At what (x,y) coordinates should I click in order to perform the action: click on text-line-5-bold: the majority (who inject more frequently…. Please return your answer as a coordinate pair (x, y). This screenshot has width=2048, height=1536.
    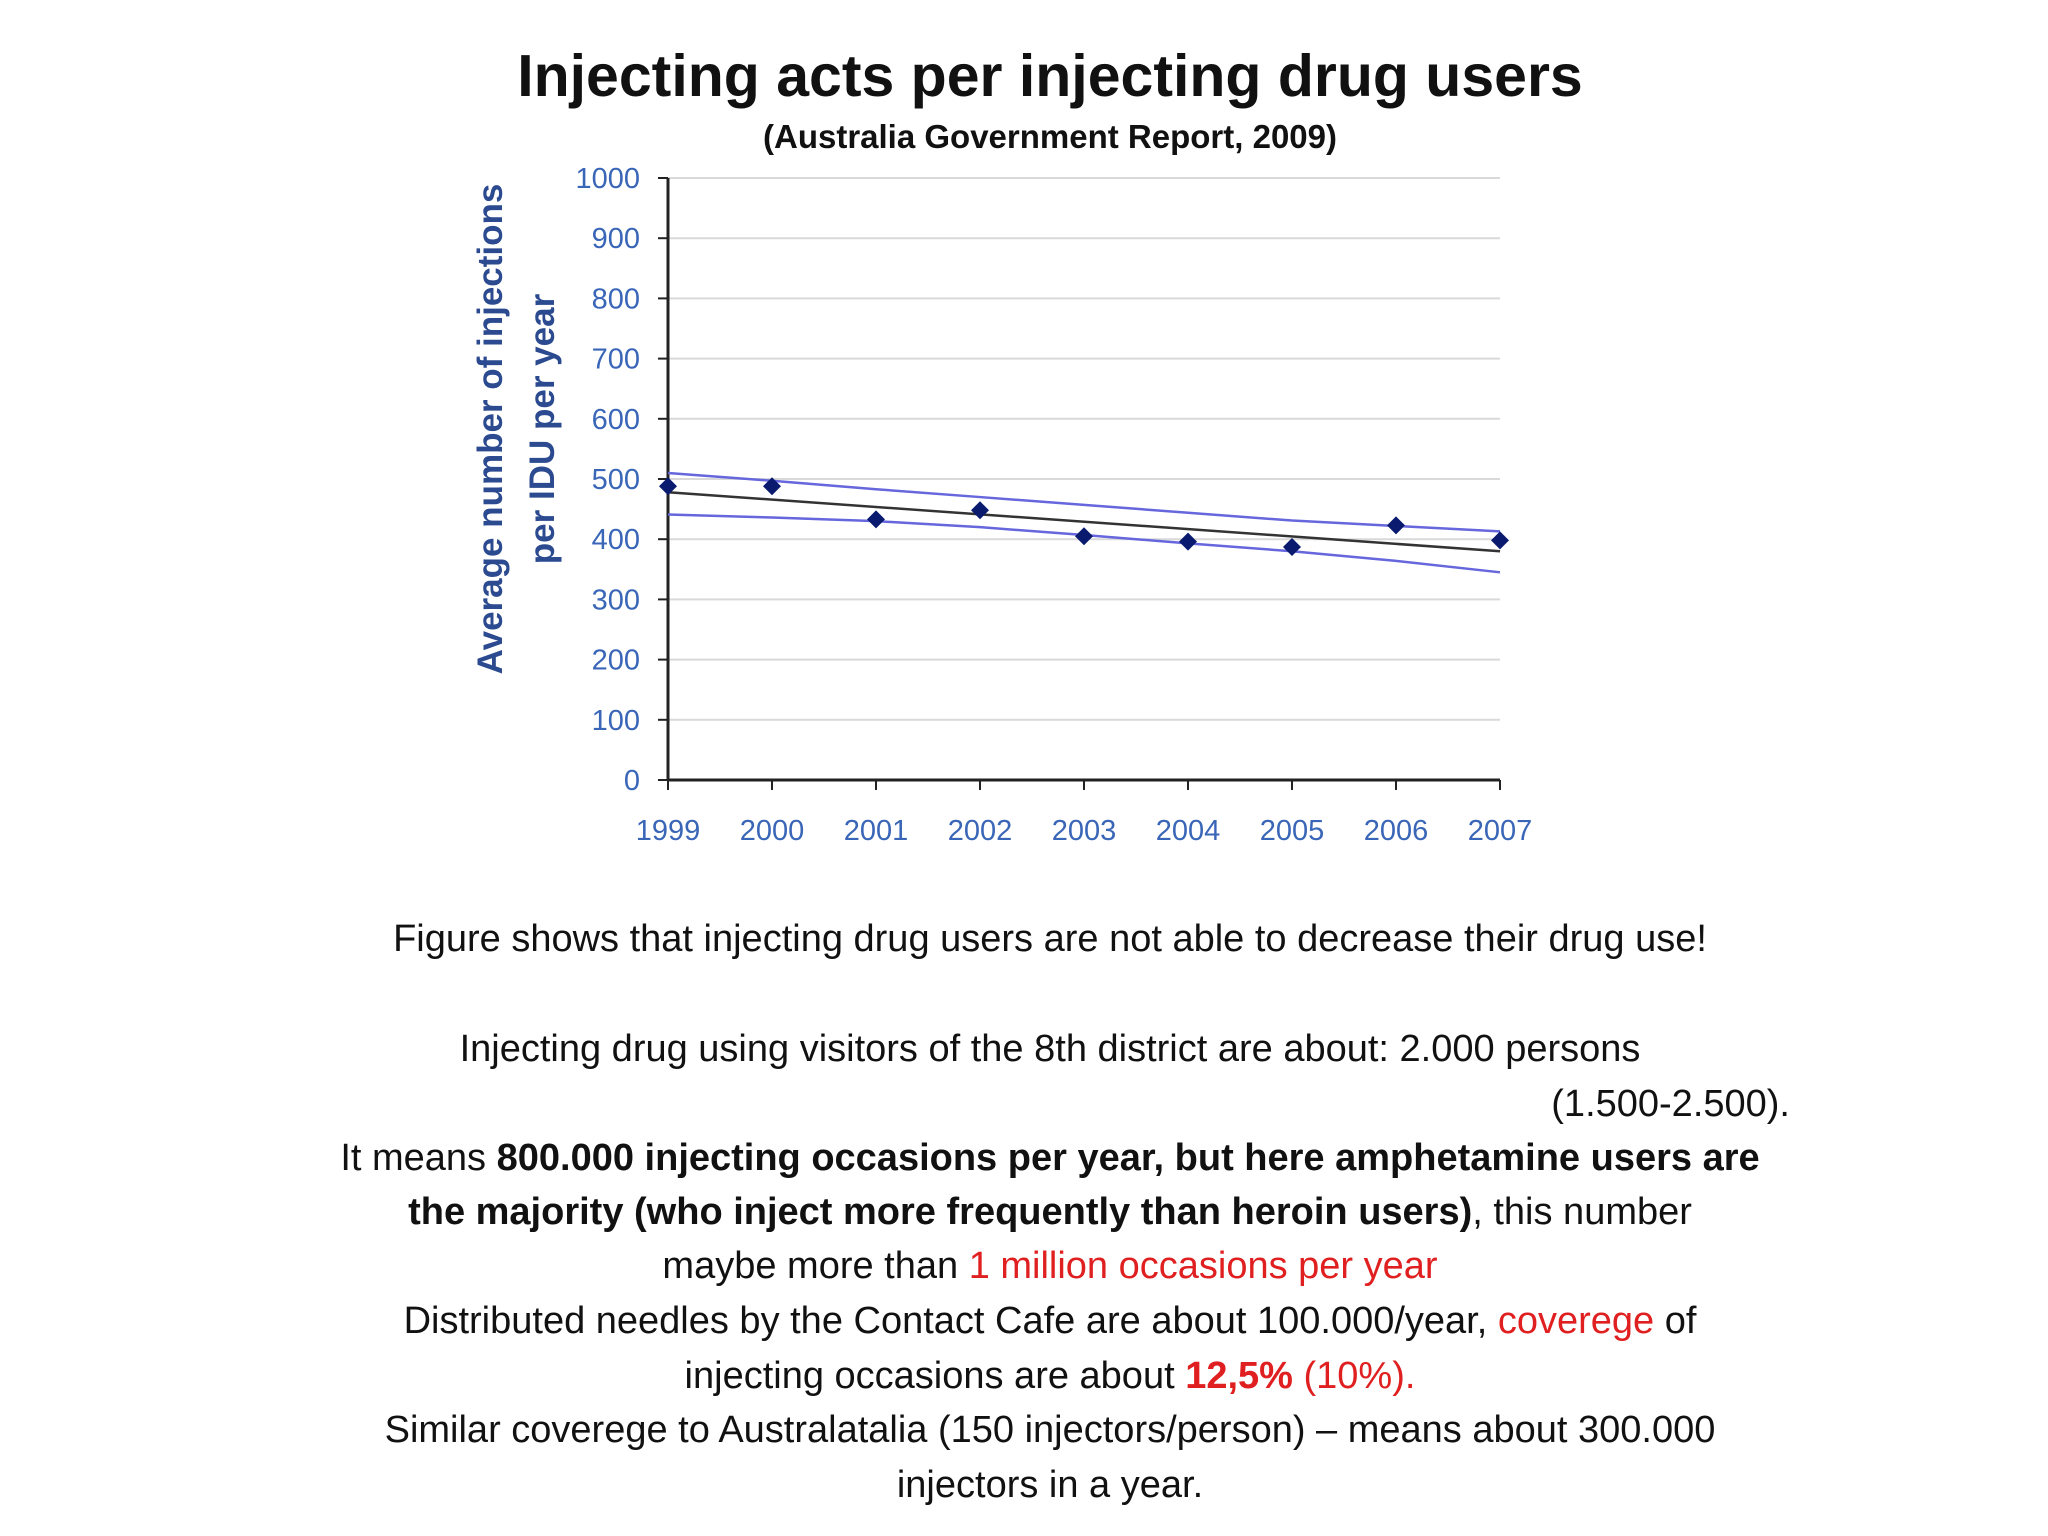
    Looking at the image, I should click on (940, 1212).